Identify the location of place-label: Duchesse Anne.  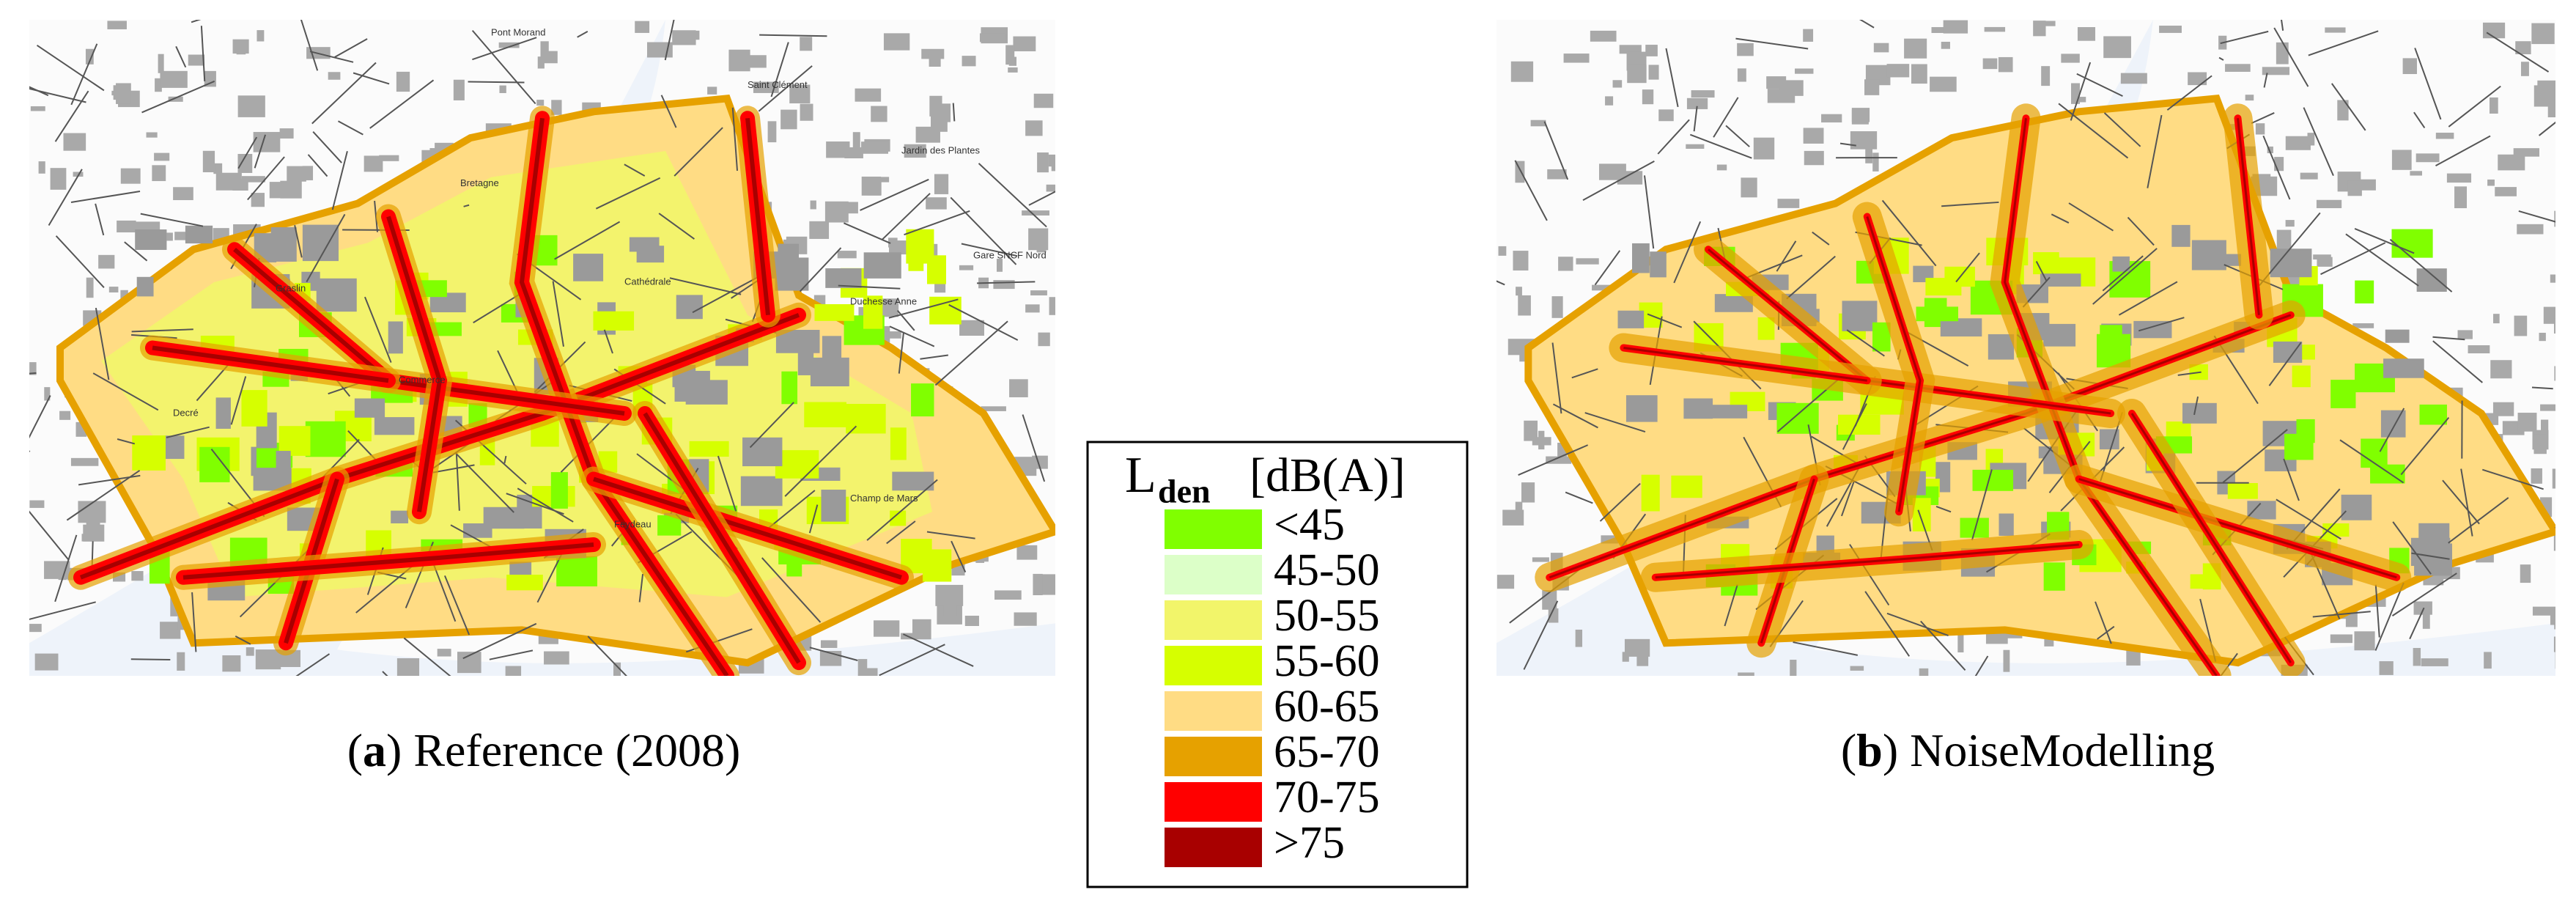
(883, 300).